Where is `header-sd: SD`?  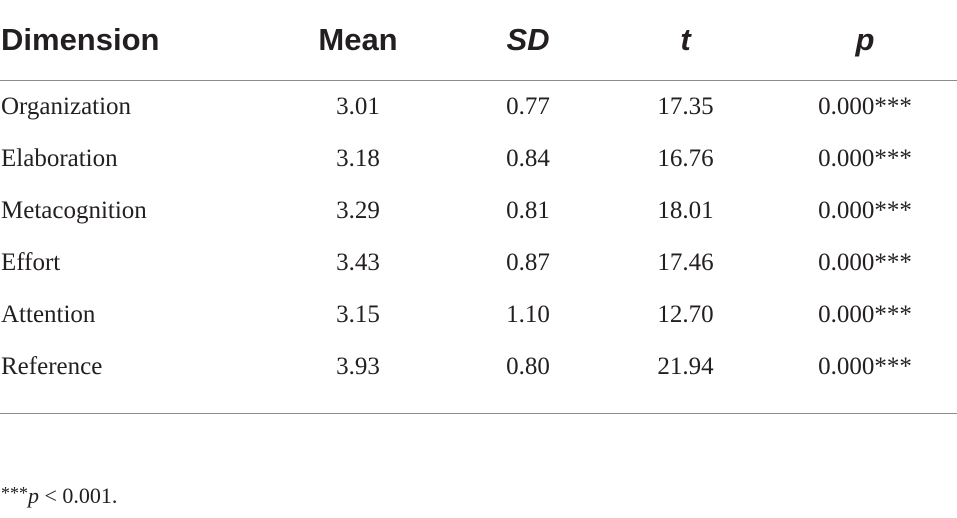
header-sd: SD is located at coordinates (528, 40).